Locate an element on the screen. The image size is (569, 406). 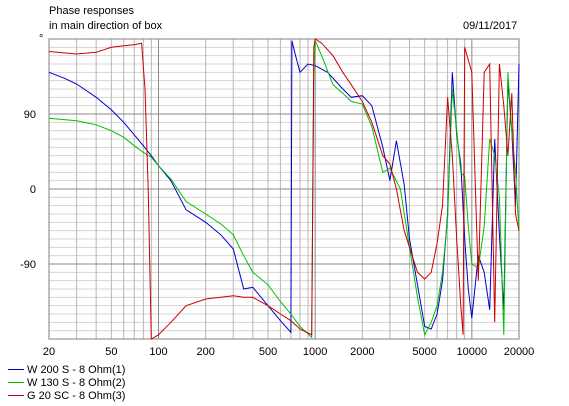
legend-label: G 20 SC - 8 Ohm(3) is located at coordinates (76, 395).